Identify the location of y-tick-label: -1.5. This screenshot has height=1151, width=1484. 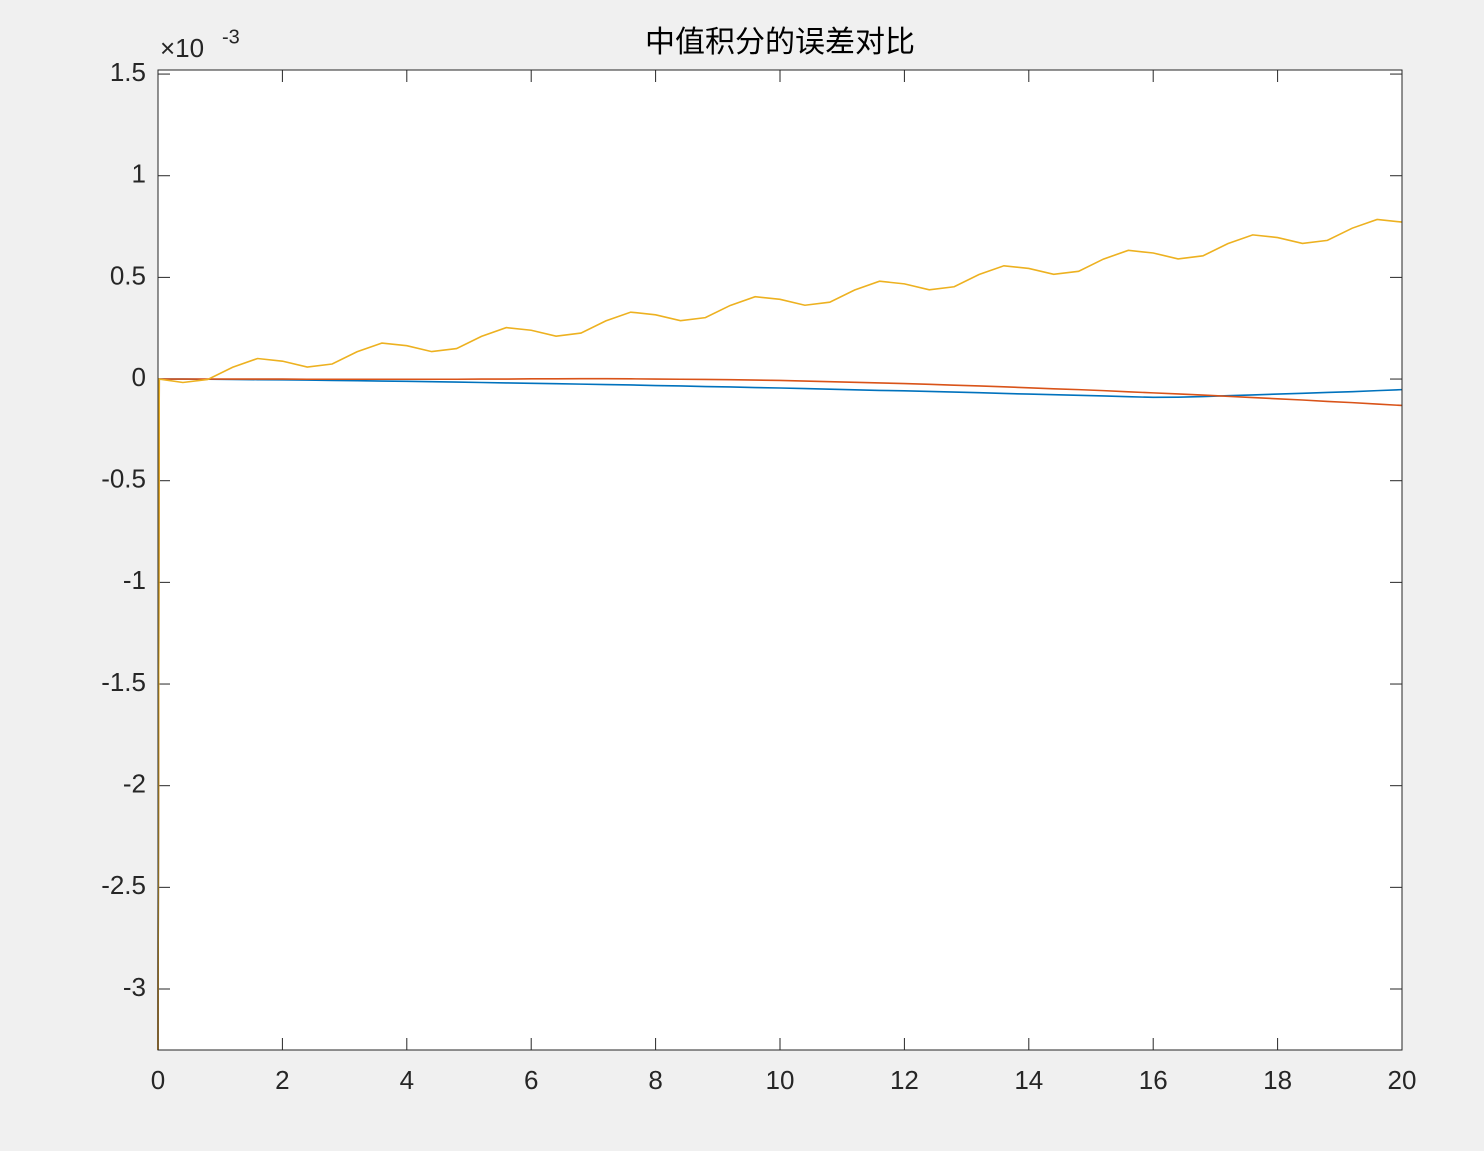
(123, 682).